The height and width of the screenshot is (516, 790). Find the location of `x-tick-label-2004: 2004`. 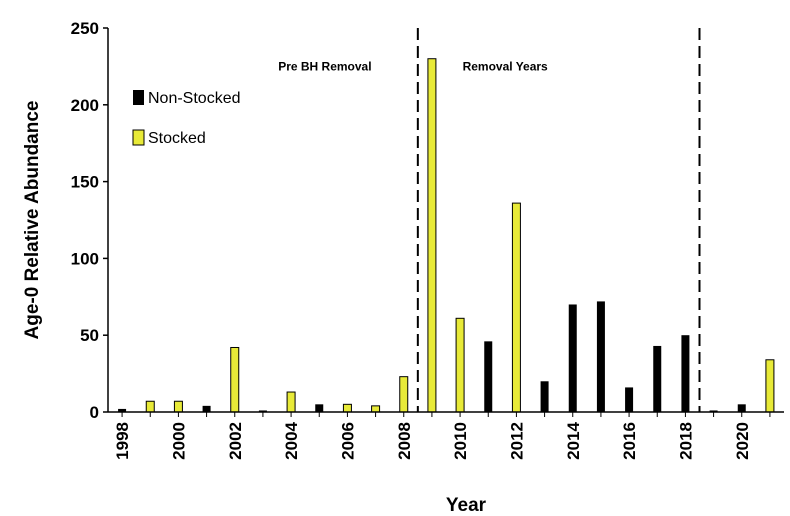

x-tick-label-2004: 2004 is located at coordinates (291, 440).